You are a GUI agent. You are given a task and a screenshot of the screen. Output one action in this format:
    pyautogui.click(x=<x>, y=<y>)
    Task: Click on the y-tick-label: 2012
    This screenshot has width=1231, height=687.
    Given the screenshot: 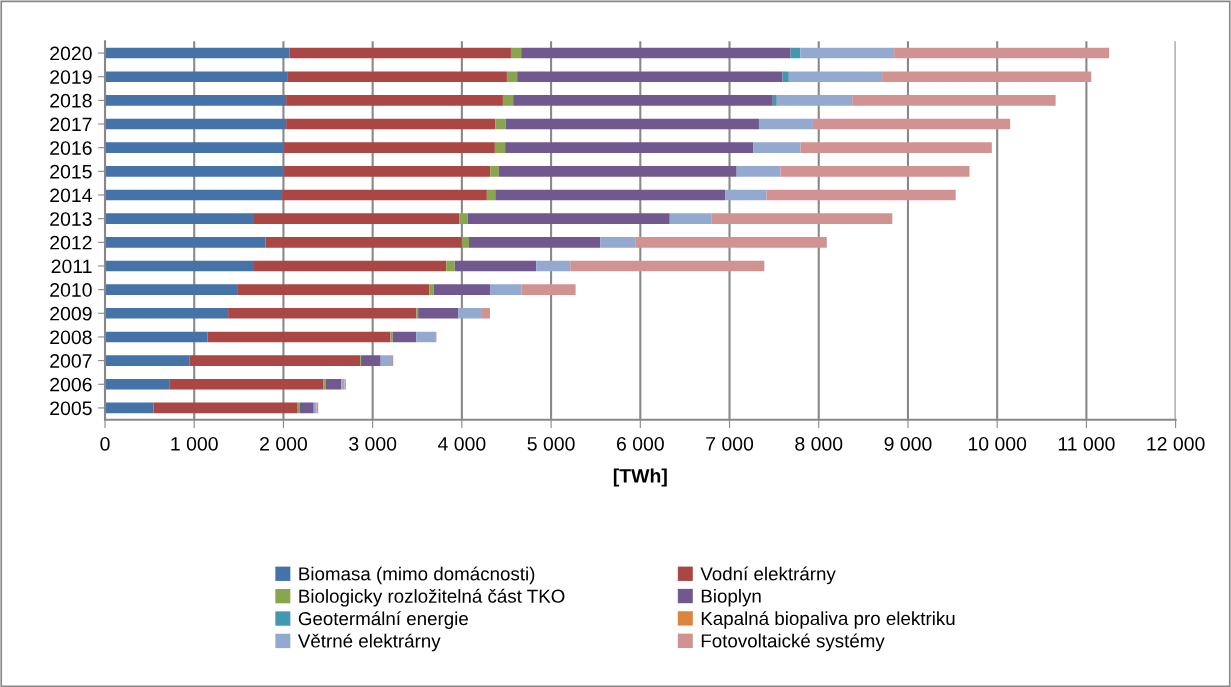 What is the action you would take?
    pyautogui.click(x=71, y=242)
    